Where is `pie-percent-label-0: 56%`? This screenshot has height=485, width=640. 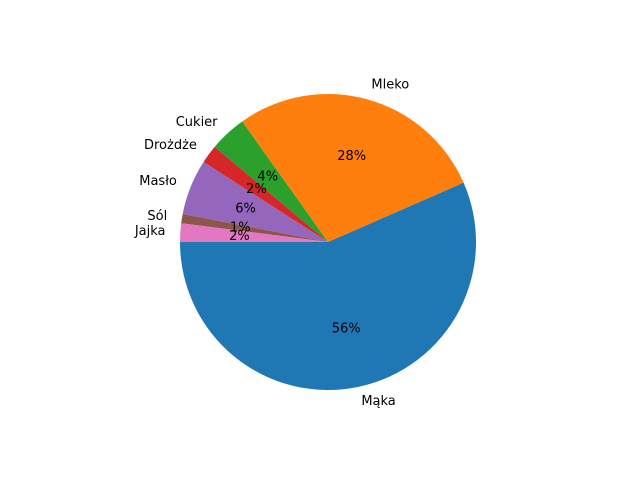 pie-percent-label-0: 56% is located at coordinates (346, 328).